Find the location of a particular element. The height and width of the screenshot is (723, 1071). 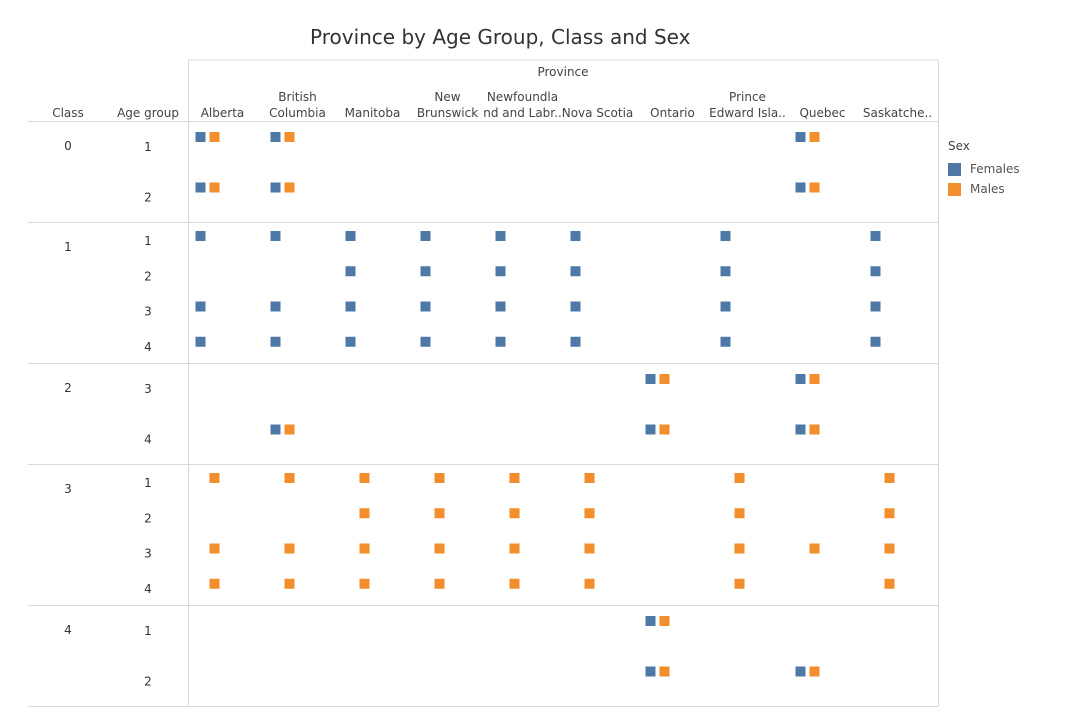

province-label-prince-edward-isla-line2: Edward Isla.. is located at coordinates (747, 113).